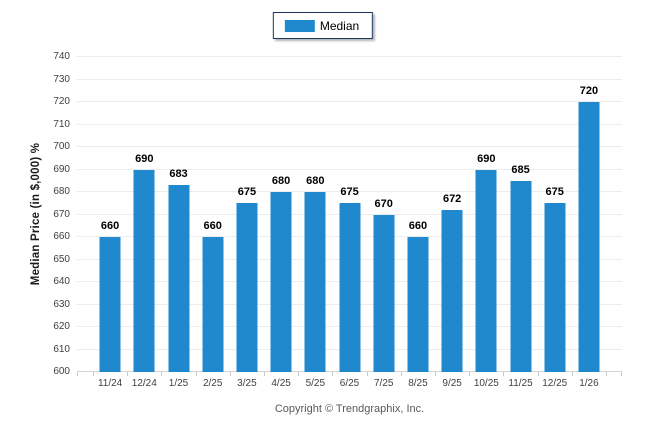 The image size is (646, 434). I want to click on y-tick-label: 630, so click(61, 304).